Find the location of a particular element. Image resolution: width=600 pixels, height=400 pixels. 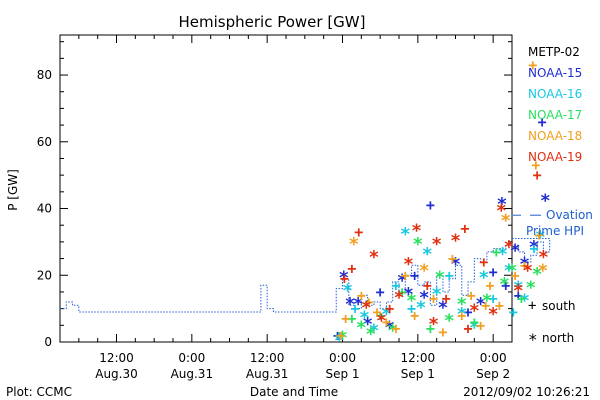

y-tick-label: 80 is located at coordinates (44, 75).